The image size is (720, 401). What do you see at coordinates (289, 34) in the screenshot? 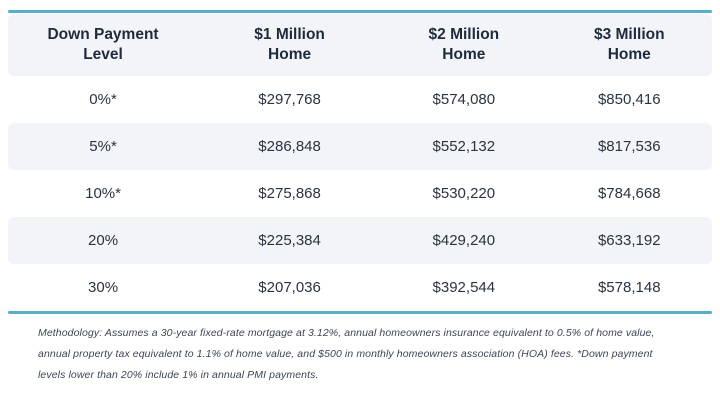
I see `column-header-line: $1 Million` at bounding box center [289, 34].